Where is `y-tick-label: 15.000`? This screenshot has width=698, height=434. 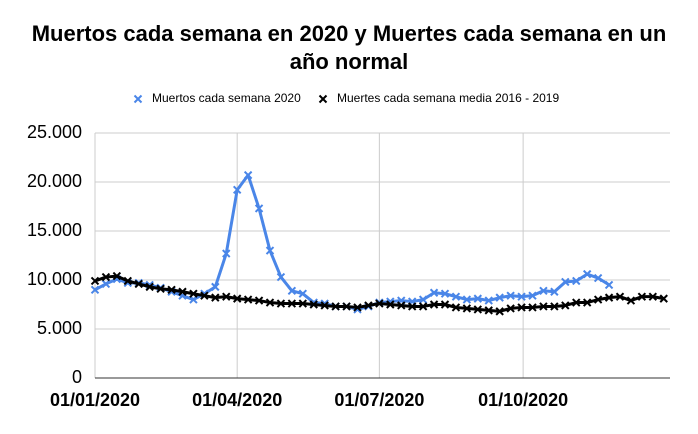 y-tick-label: 15.000 is located at coordinates (54, 230).